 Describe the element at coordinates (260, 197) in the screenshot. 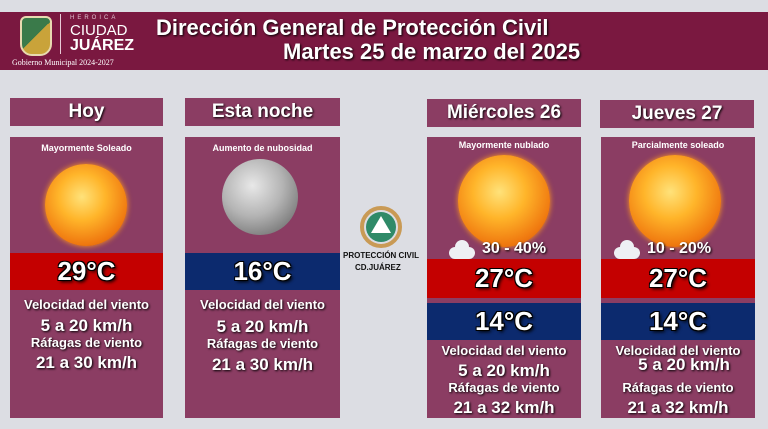

I see `moon-icon` at that location.